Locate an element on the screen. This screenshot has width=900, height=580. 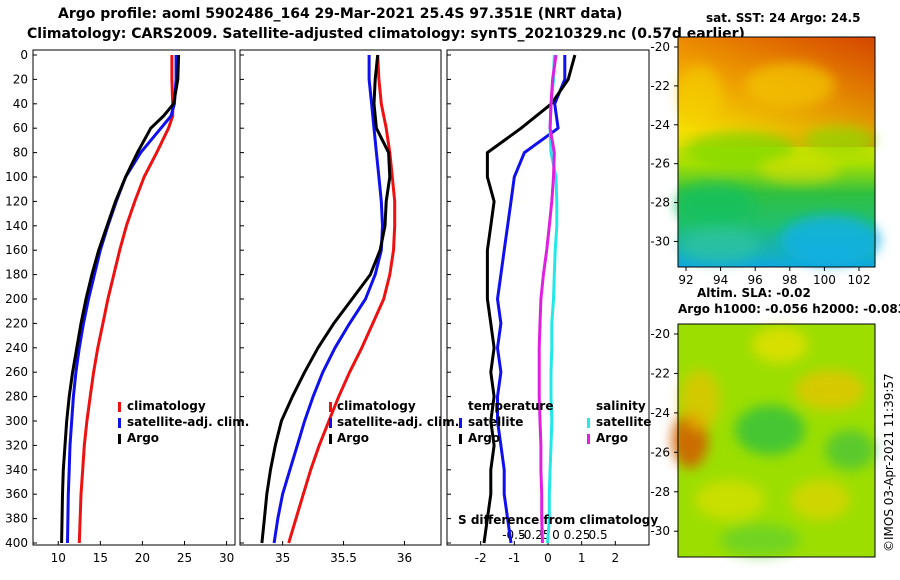
y-tick-label: 380 is located at coordinates (16, 519).